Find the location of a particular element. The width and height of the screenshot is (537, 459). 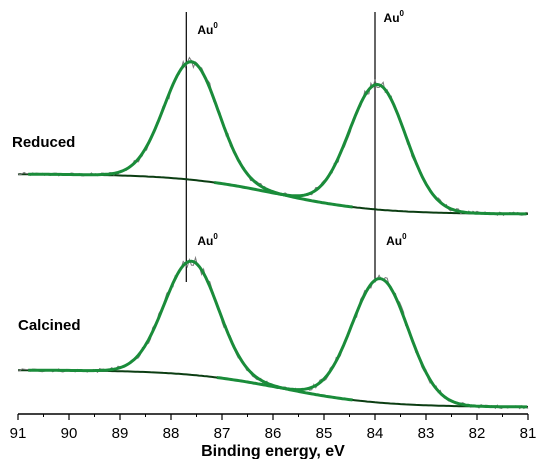

x-axis-title: Binding energy, eV is located at coordinates (273, 451).